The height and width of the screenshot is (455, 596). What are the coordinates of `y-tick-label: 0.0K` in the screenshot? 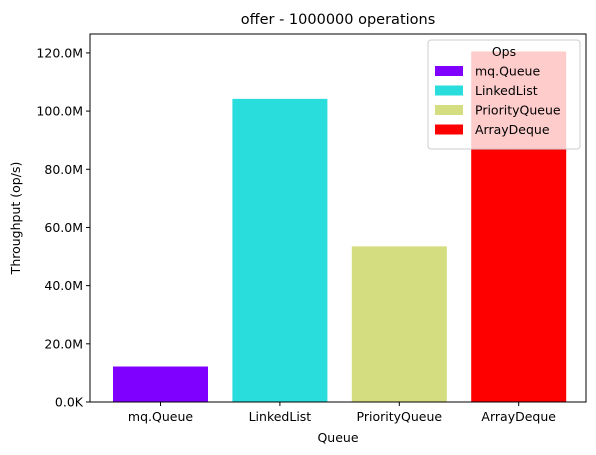 It's located at (69, 402).